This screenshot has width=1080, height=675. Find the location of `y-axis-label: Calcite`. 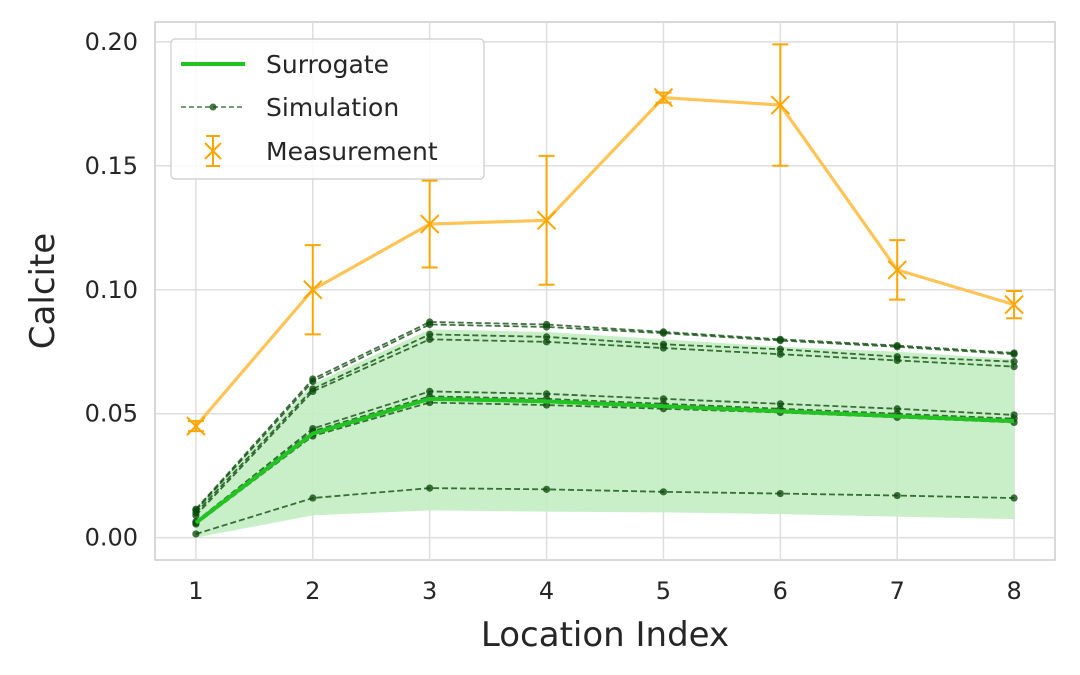

y-axis-label: Calcite is located at coordinates (43, 291).